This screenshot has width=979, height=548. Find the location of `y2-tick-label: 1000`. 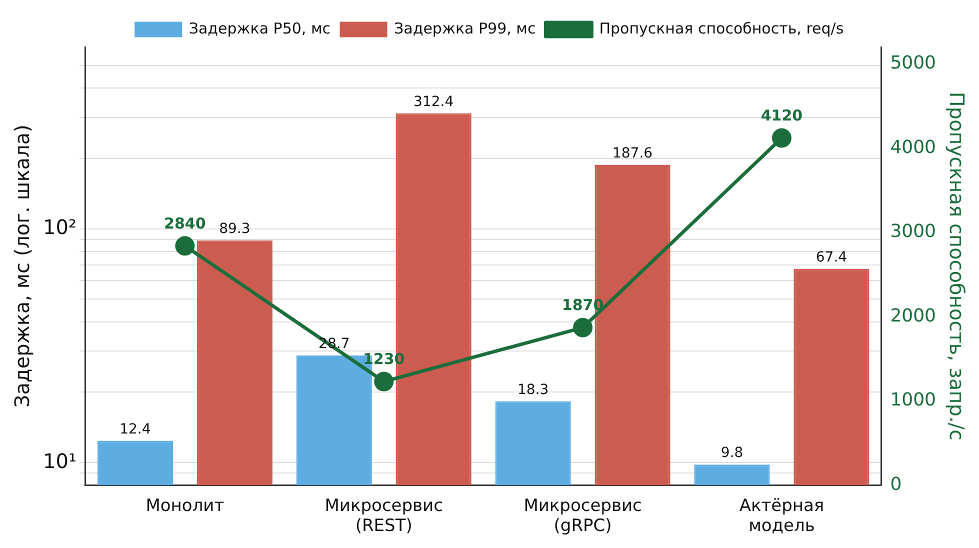

y2-tick-label: 1000 is located at coordinates (913, 400).